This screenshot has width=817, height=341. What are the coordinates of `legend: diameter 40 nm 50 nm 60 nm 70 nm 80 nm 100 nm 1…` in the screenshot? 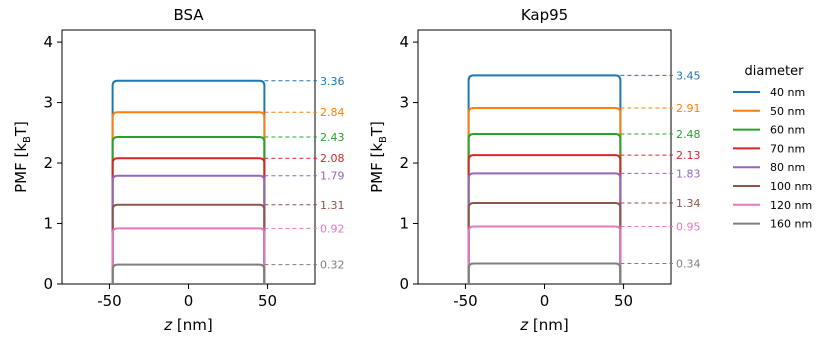 It's located at (772, 147).